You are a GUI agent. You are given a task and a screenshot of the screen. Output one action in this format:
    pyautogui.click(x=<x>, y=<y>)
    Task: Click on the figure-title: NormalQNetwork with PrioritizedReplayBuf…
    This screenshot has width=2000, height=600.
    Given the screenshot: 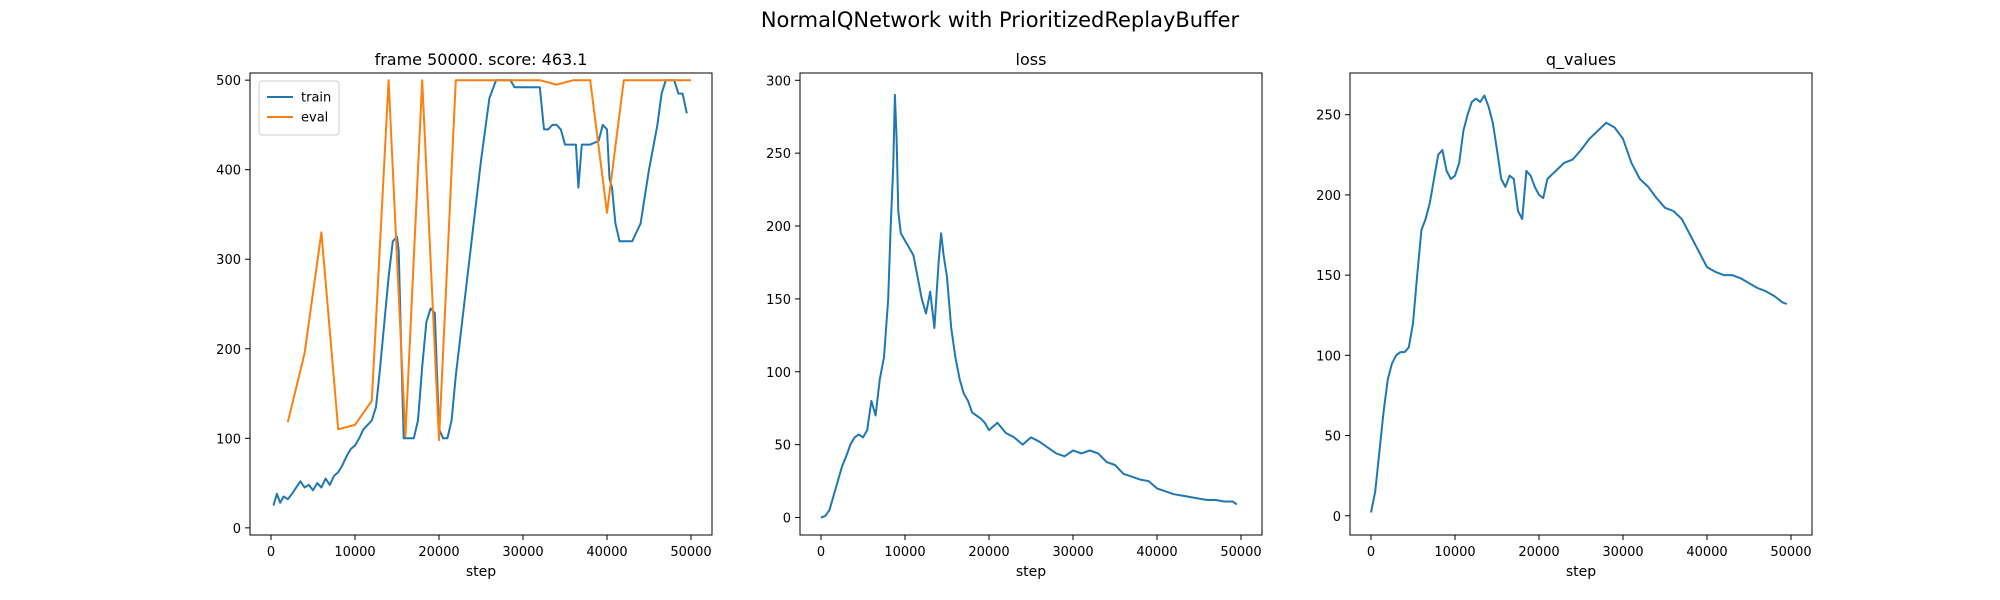 What is the action you would take?
    pyautogui.click(x=1000, y=20)
    